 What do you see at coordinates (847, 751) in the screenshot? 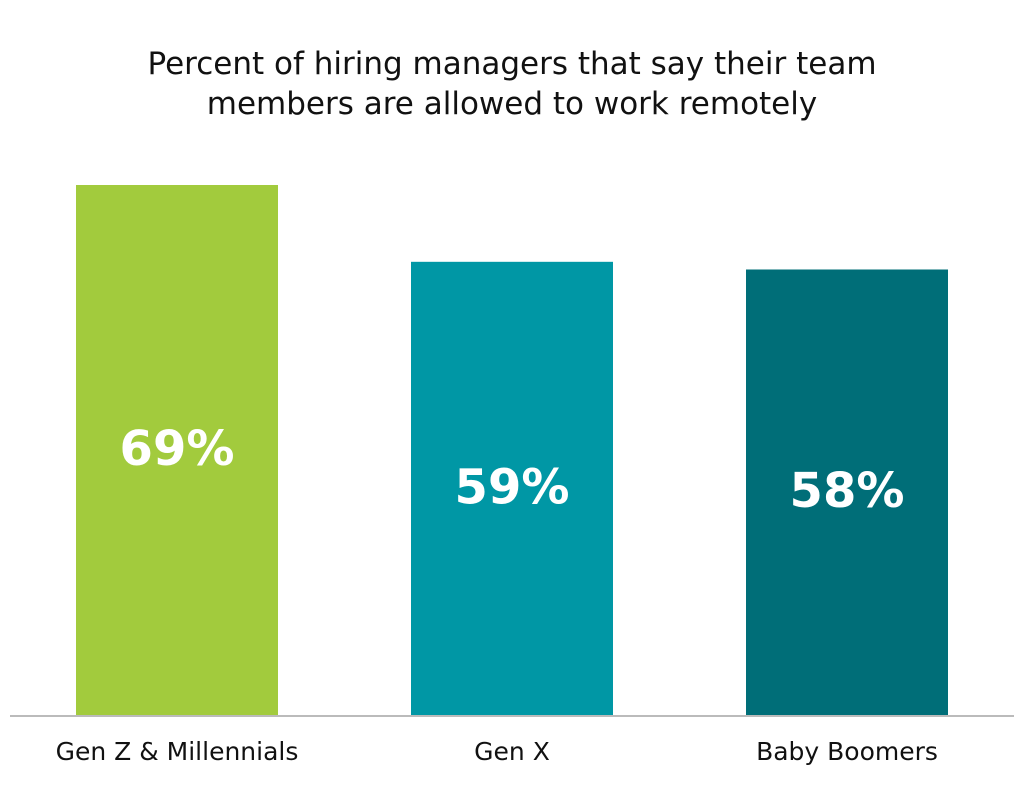
I see `x-tick-label: Baby Boomers` at bounding box center [847, 751].